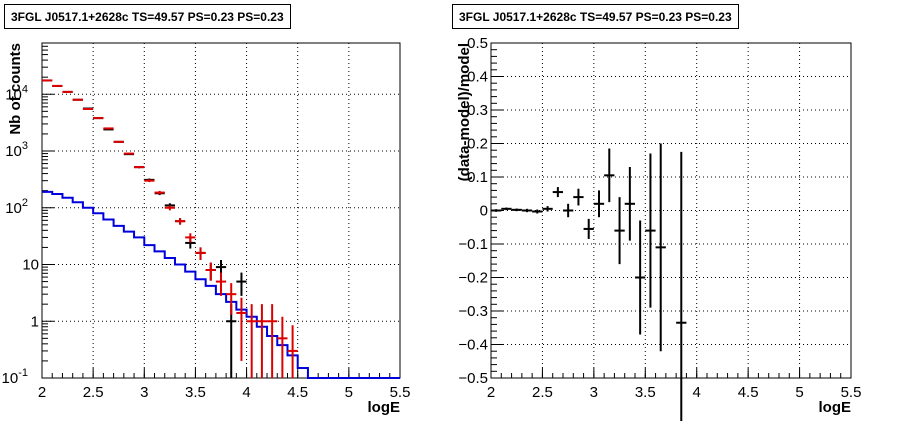 This screenshot has height=421, width=898. I want to click on left-x-tick-label: 5, so click(349, 392).